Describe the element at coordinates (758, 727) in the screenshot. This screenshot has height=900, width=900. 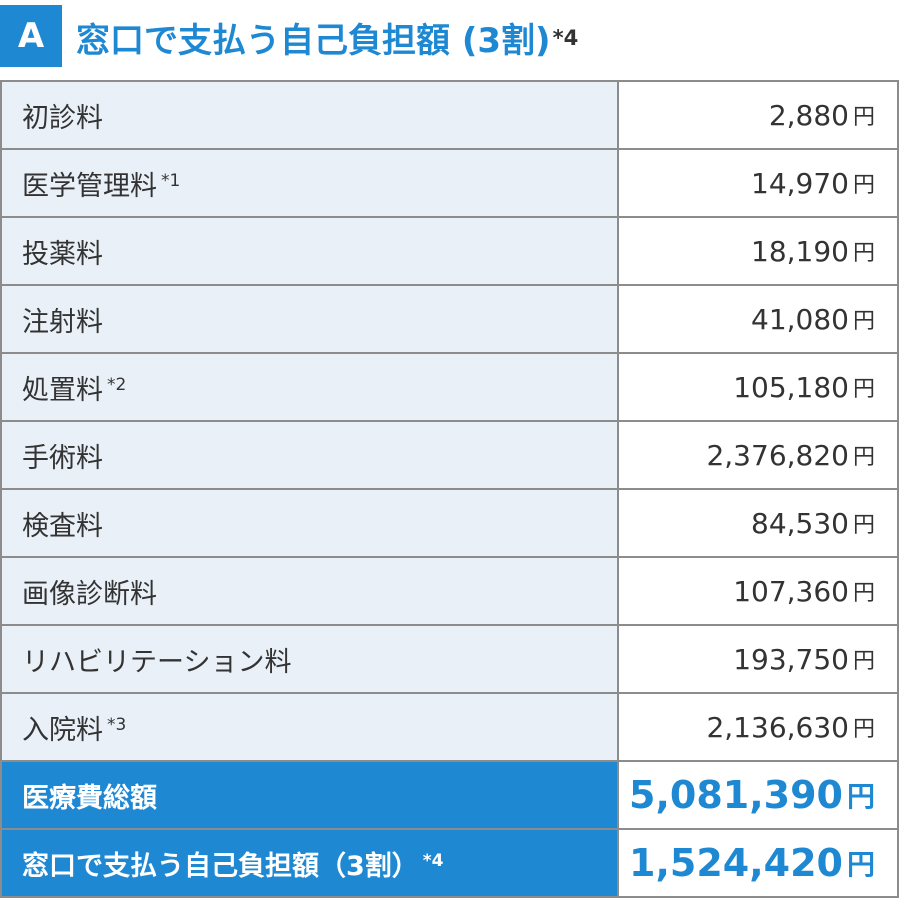
I see `row-value: 2,136,630 円` at that location.